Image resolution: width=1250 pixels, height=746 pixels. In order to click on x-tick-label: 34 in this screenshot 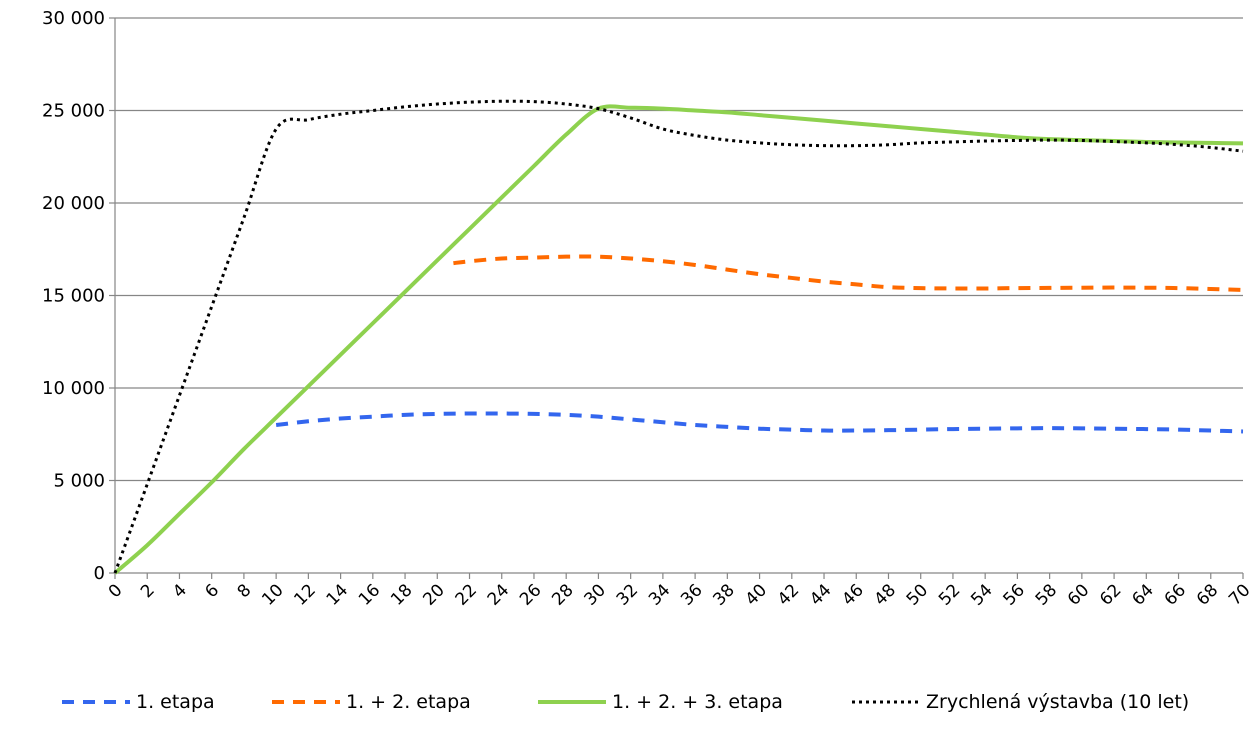, I will do `click(659, 594)`.